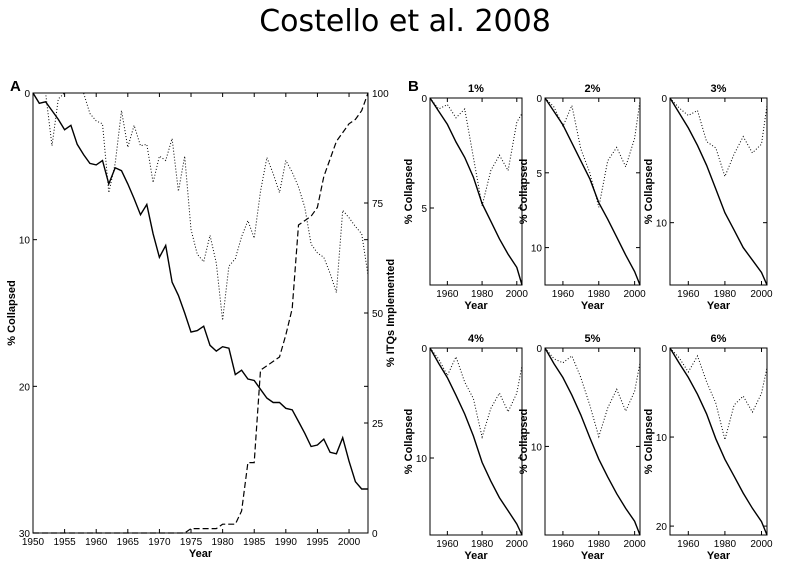 The width and height of the screenshot is (810, 586). I want to click on panel-b-chart-3: 1960 1980 2000 0 10 Year % Collapsed 3%, so click(708, 197).